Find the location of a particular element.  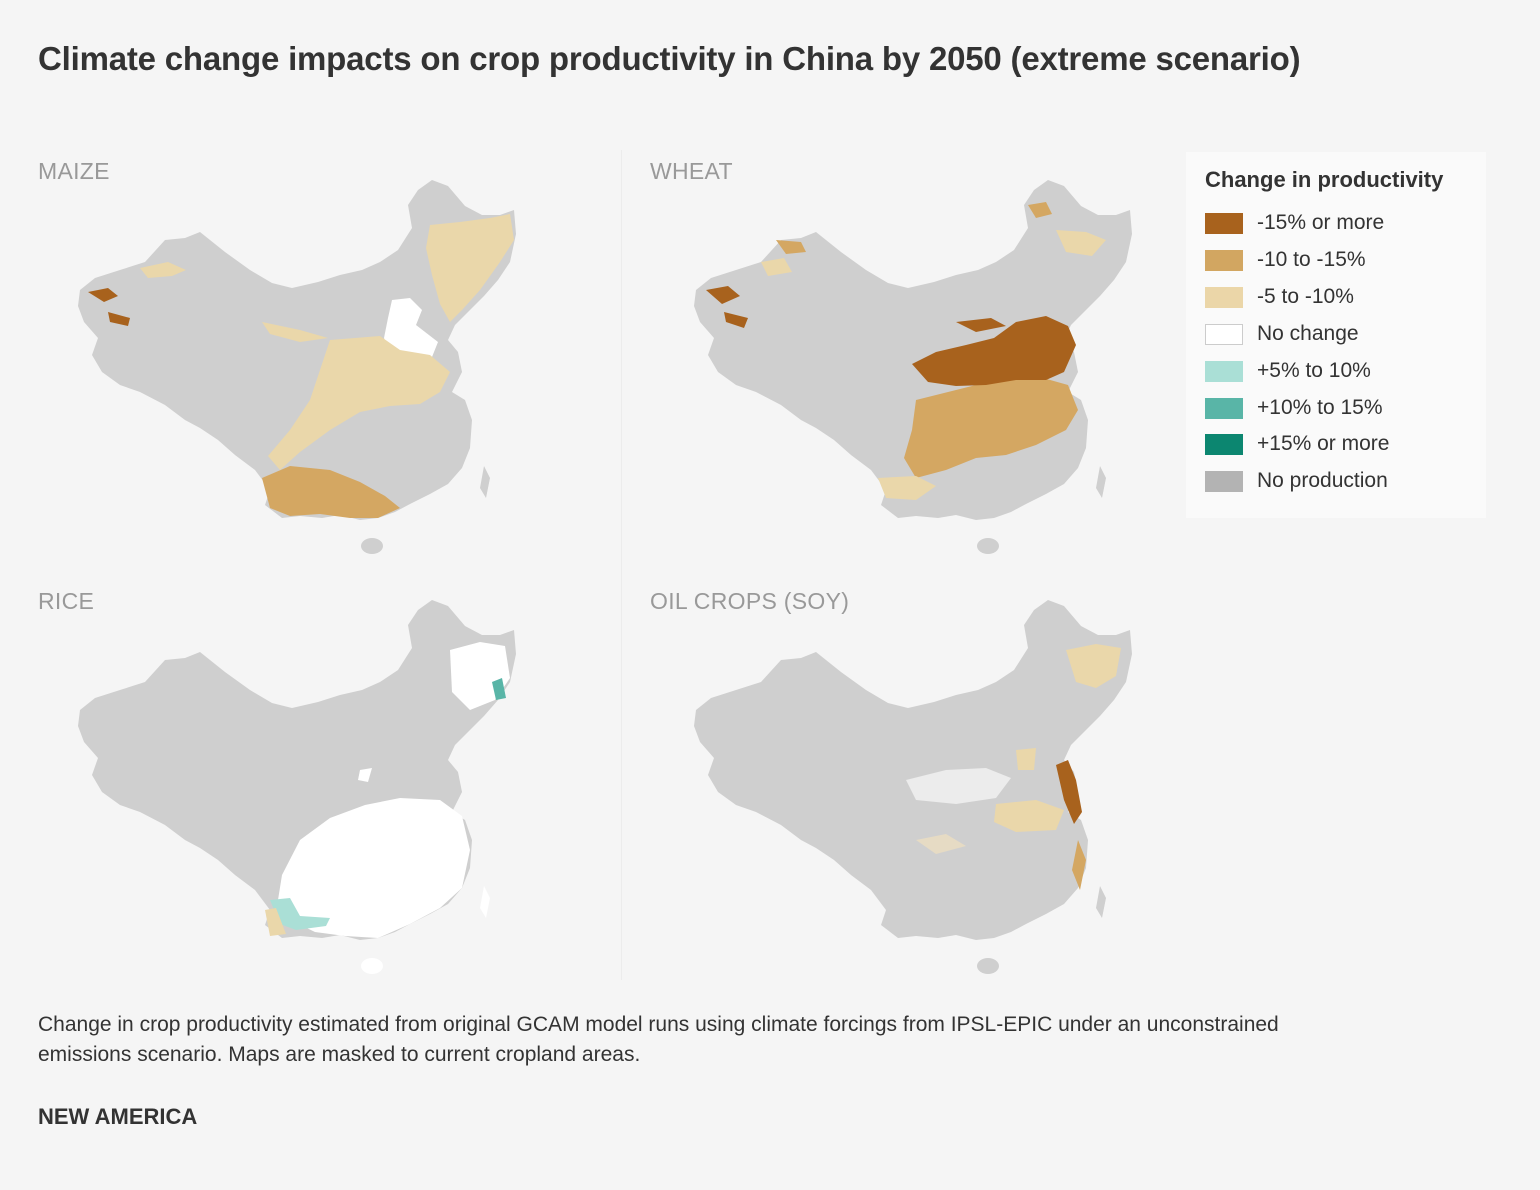

legend-item: +15% or more is located at coordinates (1297, 444).